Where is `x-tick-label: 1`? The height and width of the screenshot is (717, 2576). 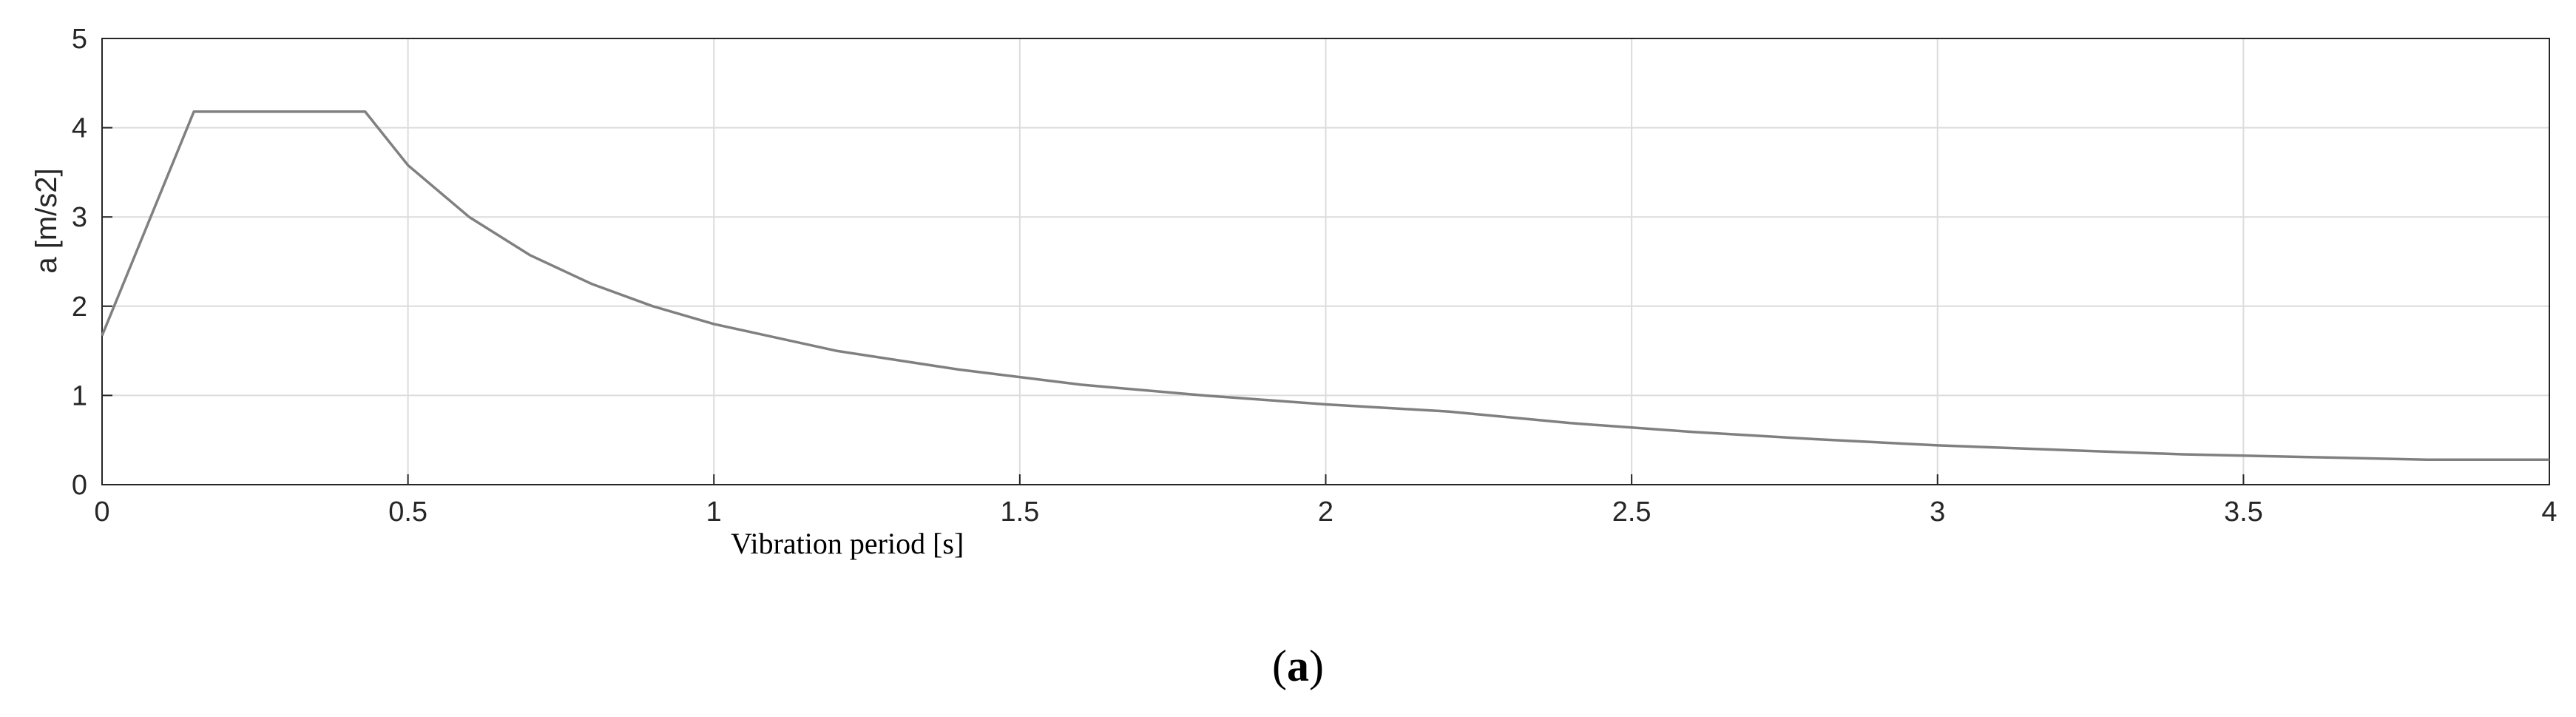 x-tick-label: 1 is located at coordinates (714, 512).